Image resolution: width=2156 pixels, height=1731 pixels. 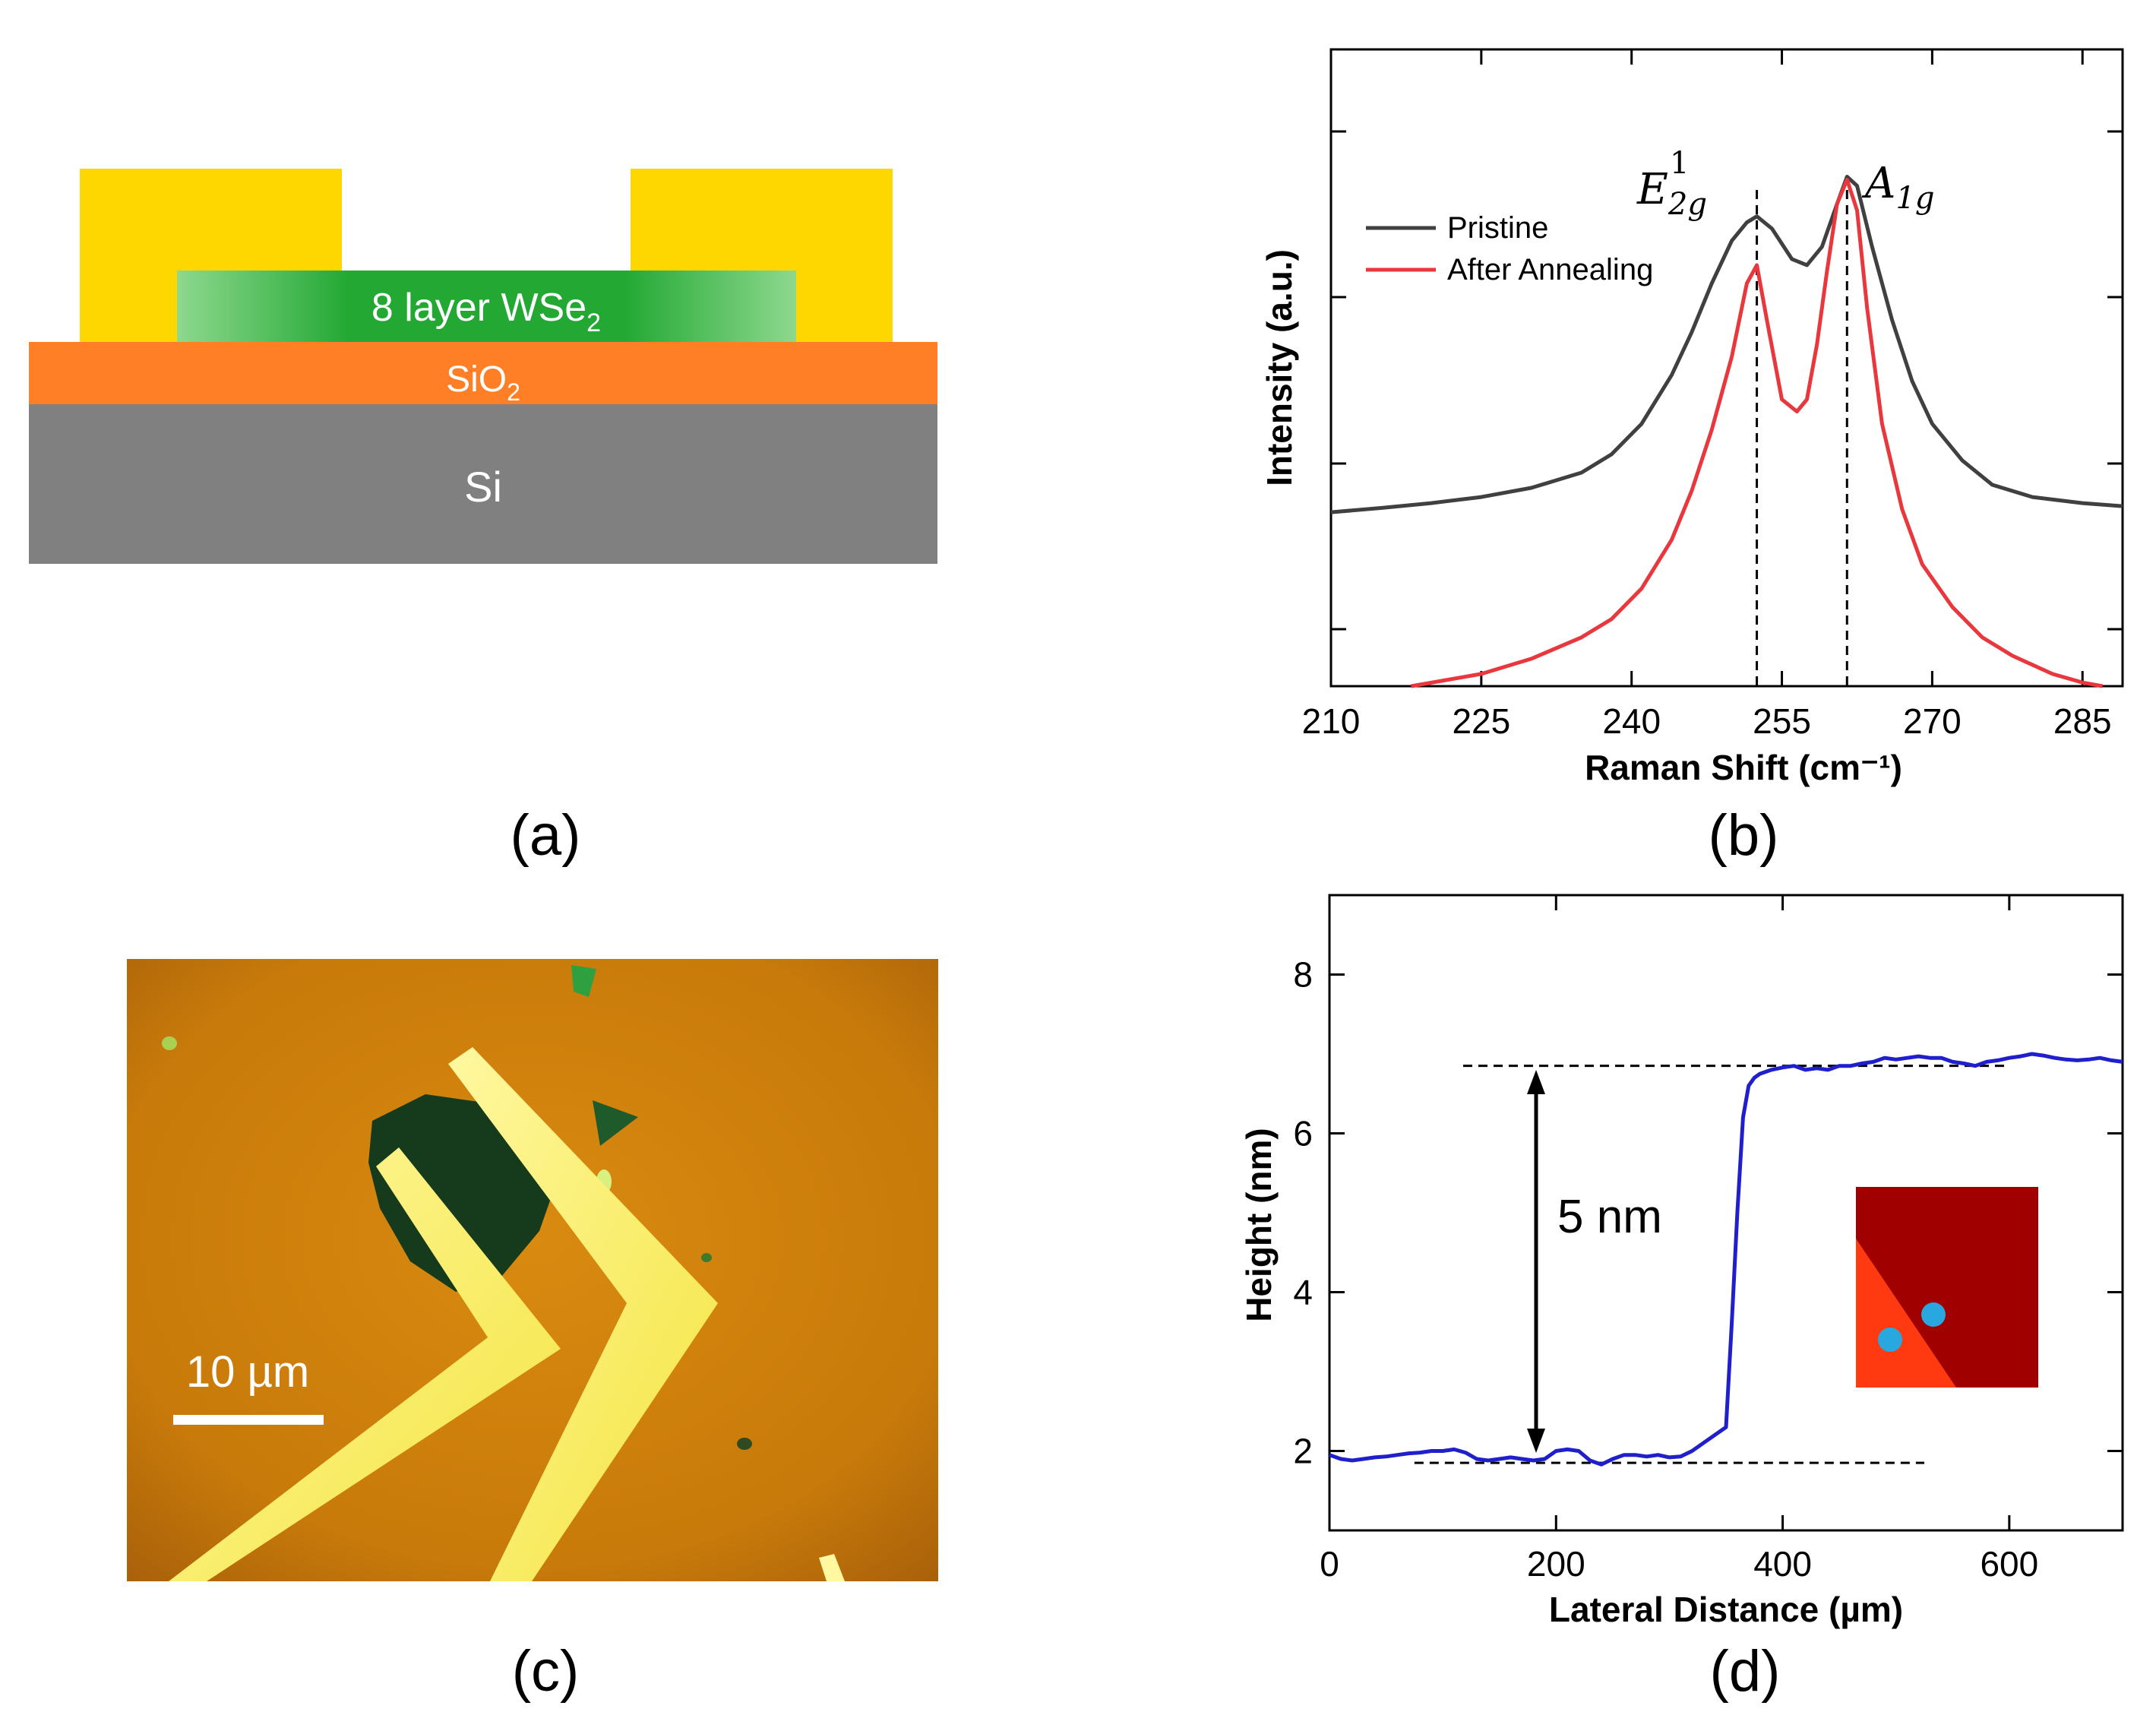 What do you see at coordinates (1303, 1292) in the screenshot?
I see `y-tick-label-d-4: 4` at bounding box center [1303, 1292].